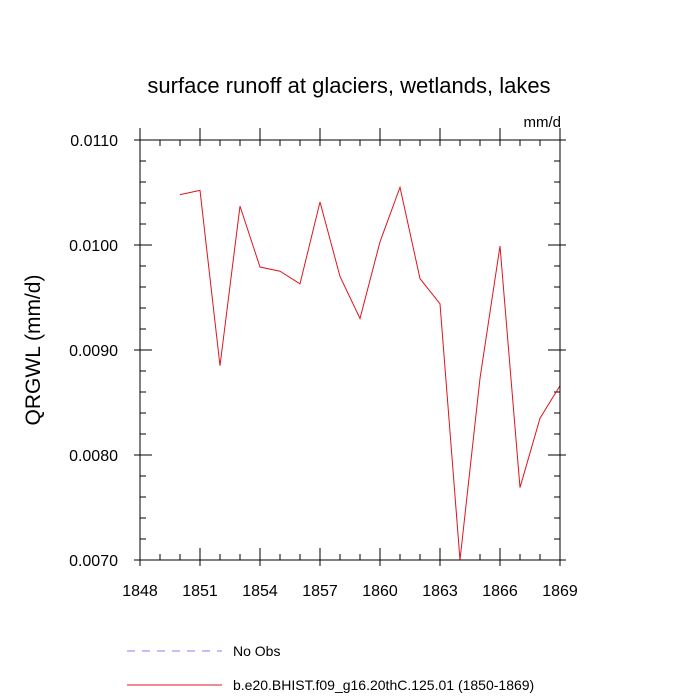  What do you see at coordinates (260, 591) in the screenshot?
I see `x-tick-label: 1854` at bounding box center [260, 591].